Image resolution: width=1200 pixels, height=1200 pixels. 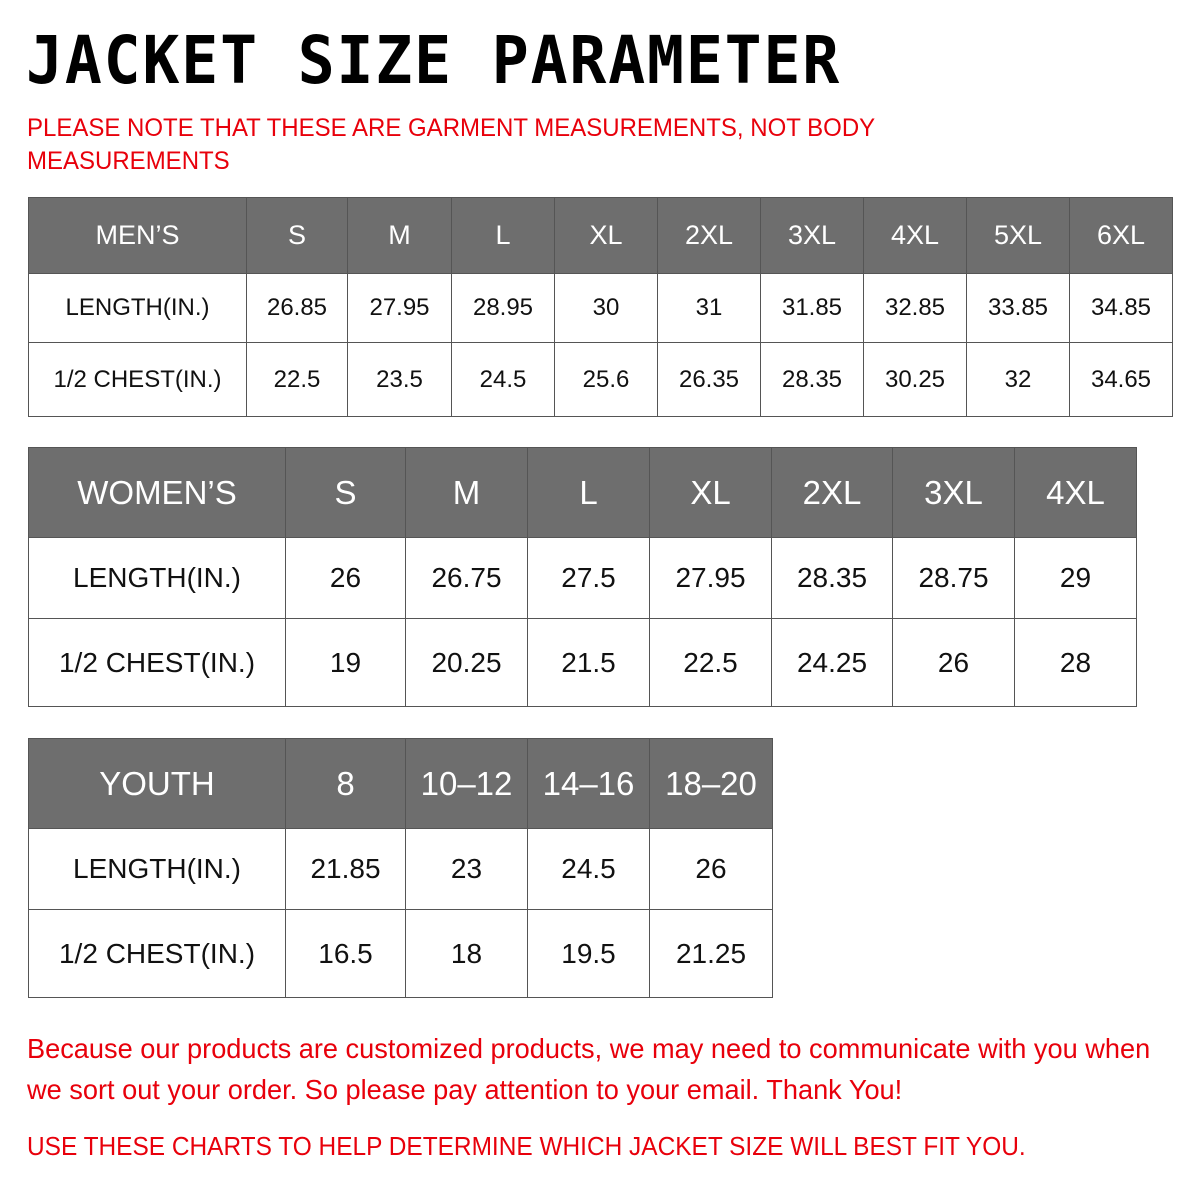 I want to click on measurement-cell: 30.25, so click(x=915, y=379).